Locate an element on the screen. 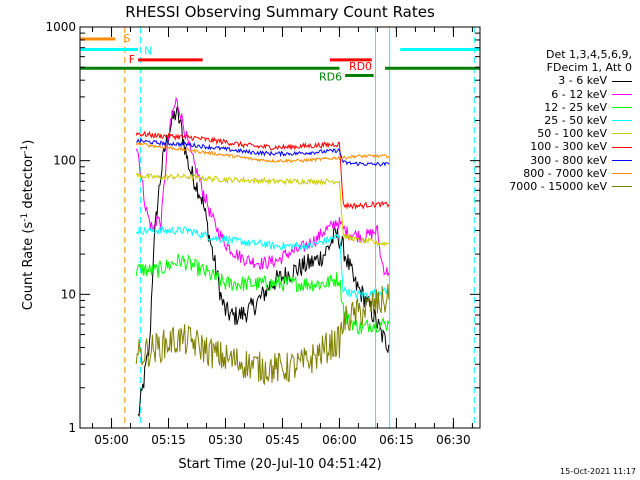 This screenshot has height=480, width=640. legend-entry-label: 25 - 50 keV is located at coordinates (575, 121).